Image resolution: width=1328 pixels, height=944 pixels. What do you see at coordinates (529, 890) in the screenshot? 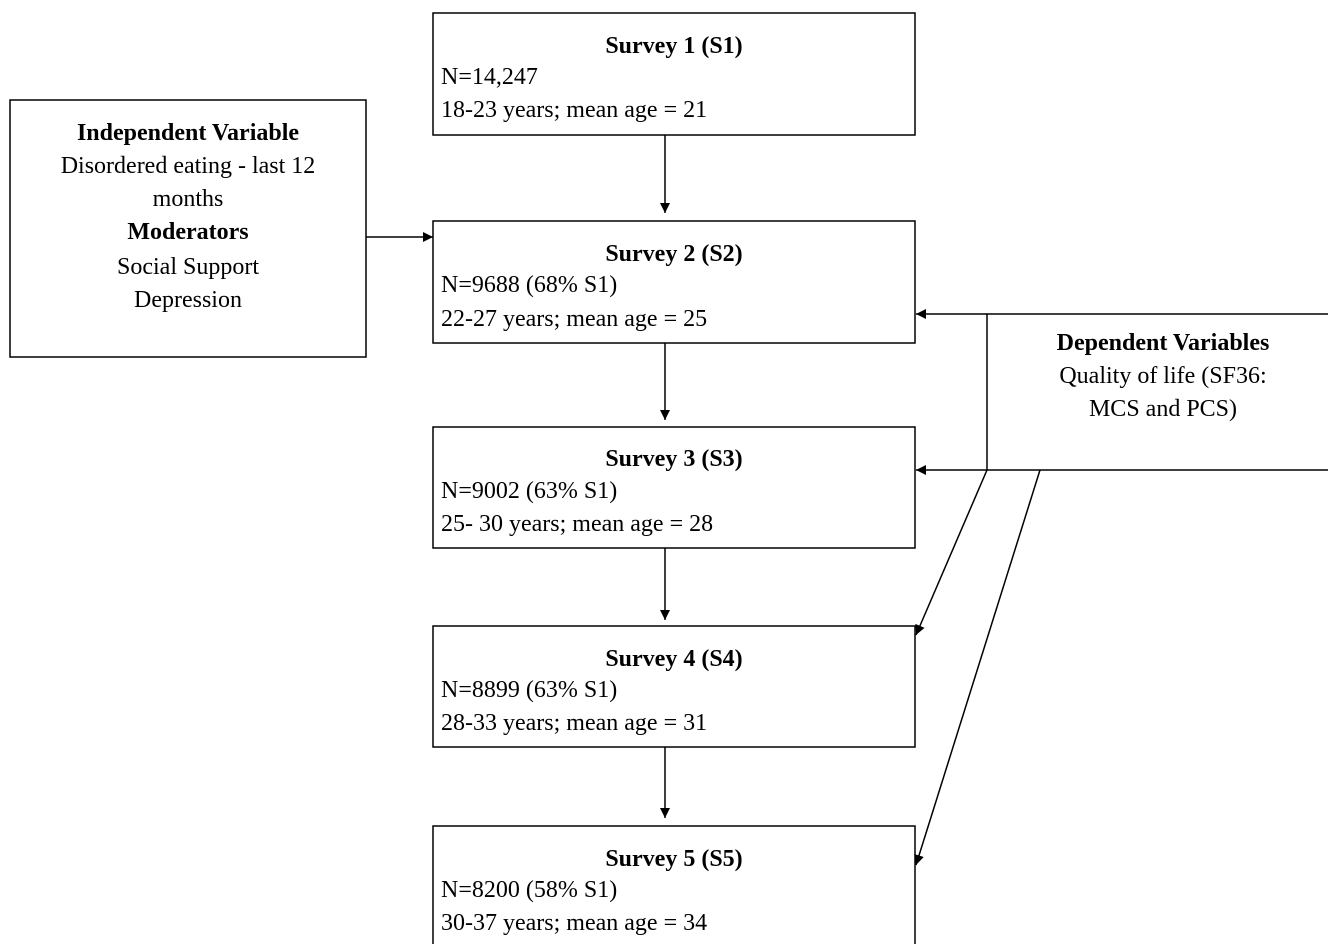
I see `survey-line: N=8200 (58% S1)` at bounding box center [529, 890].